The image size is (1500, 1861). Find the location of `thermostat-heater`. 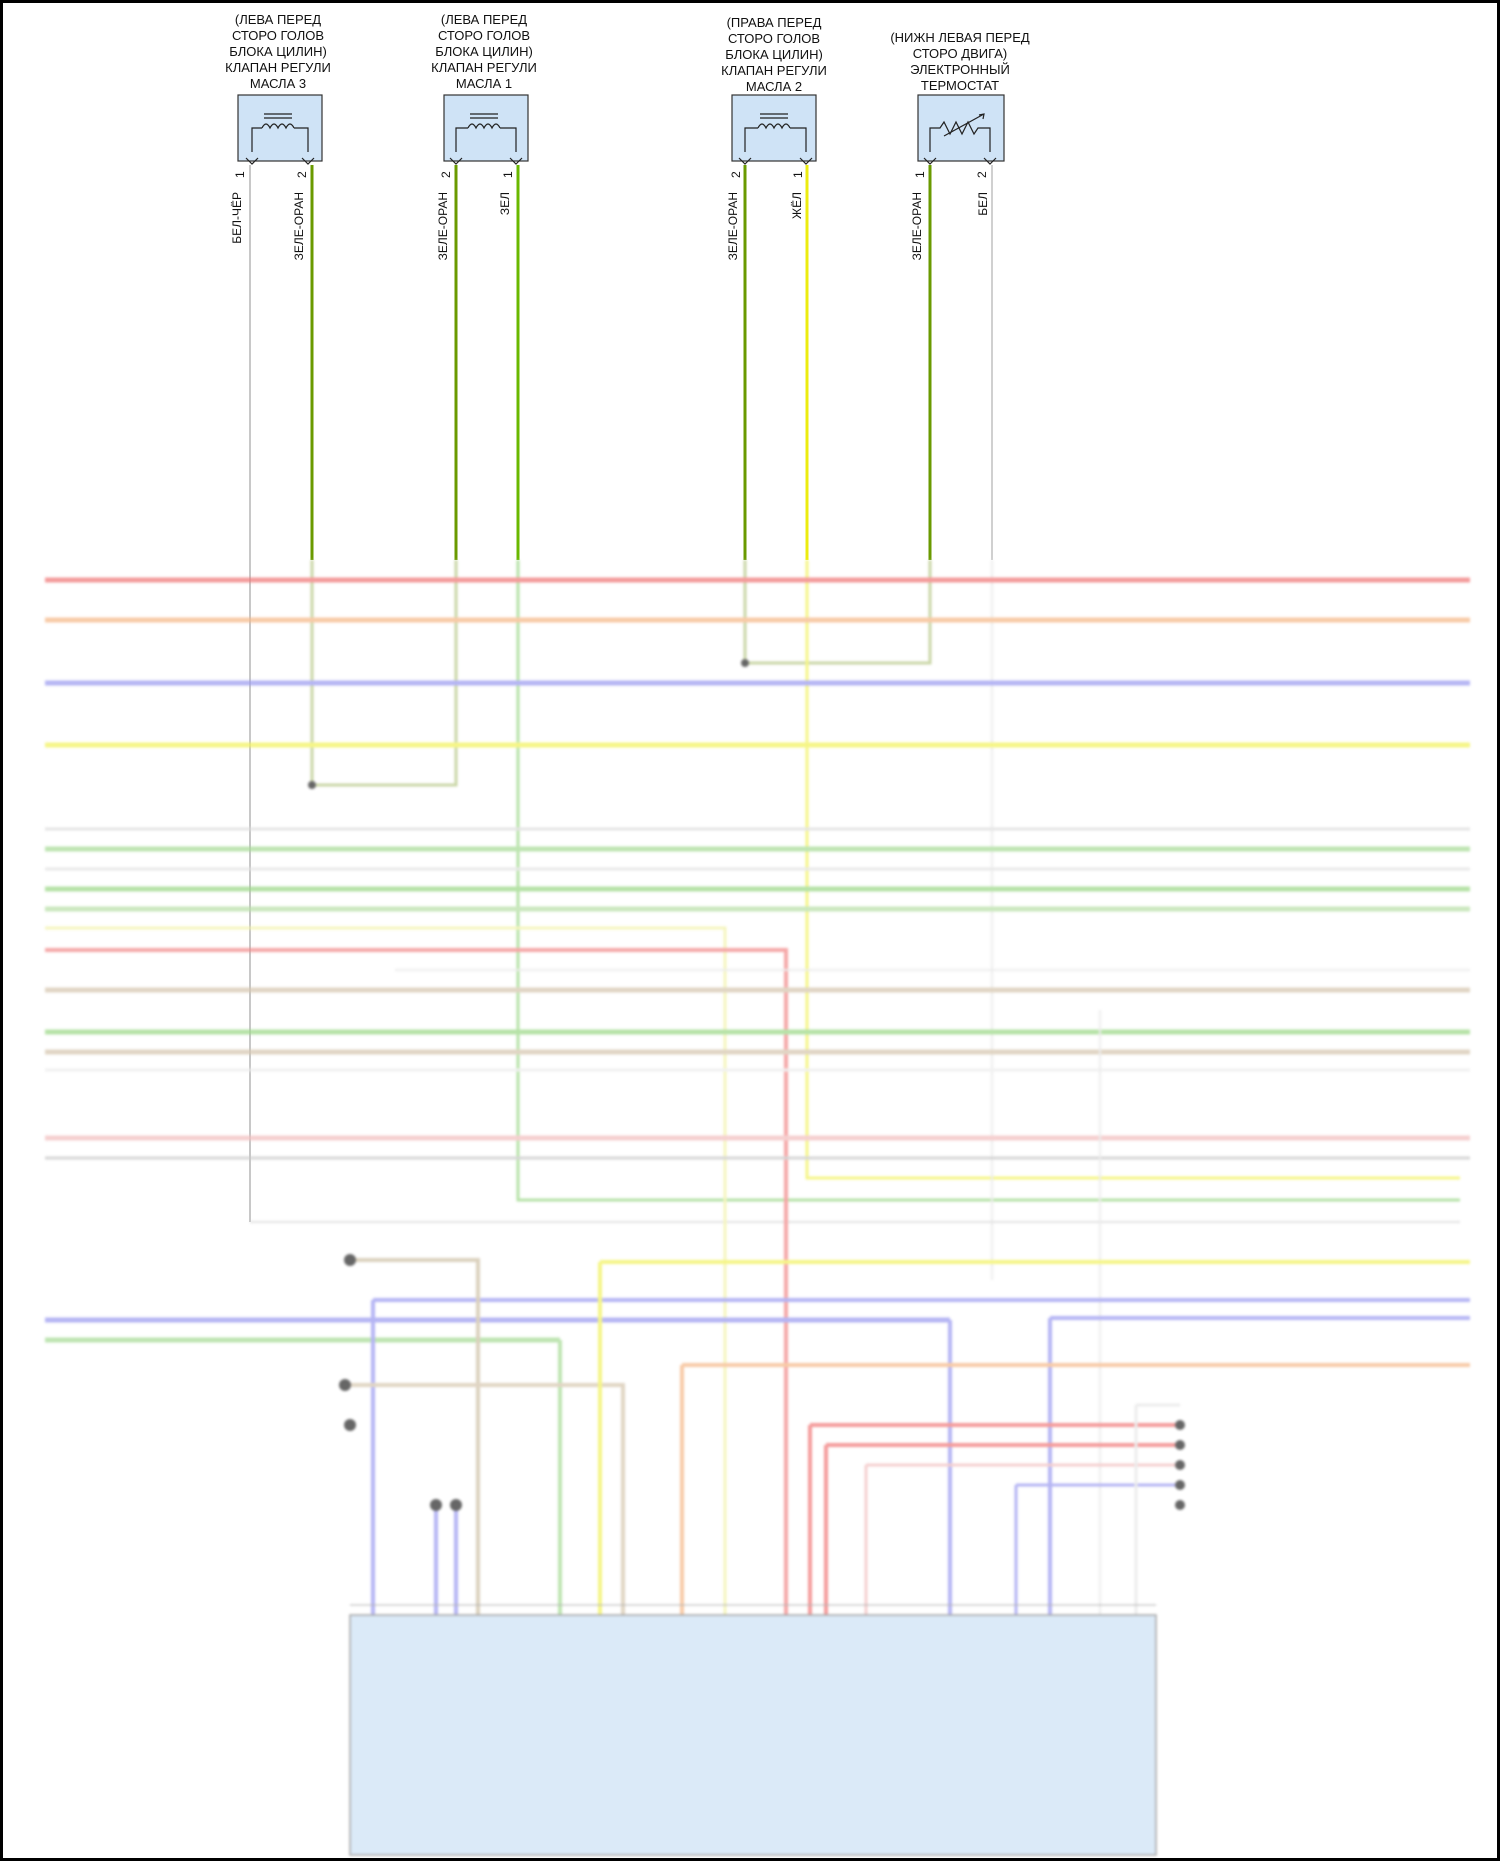

thermostat-heater is located at coordinates (961, 129).